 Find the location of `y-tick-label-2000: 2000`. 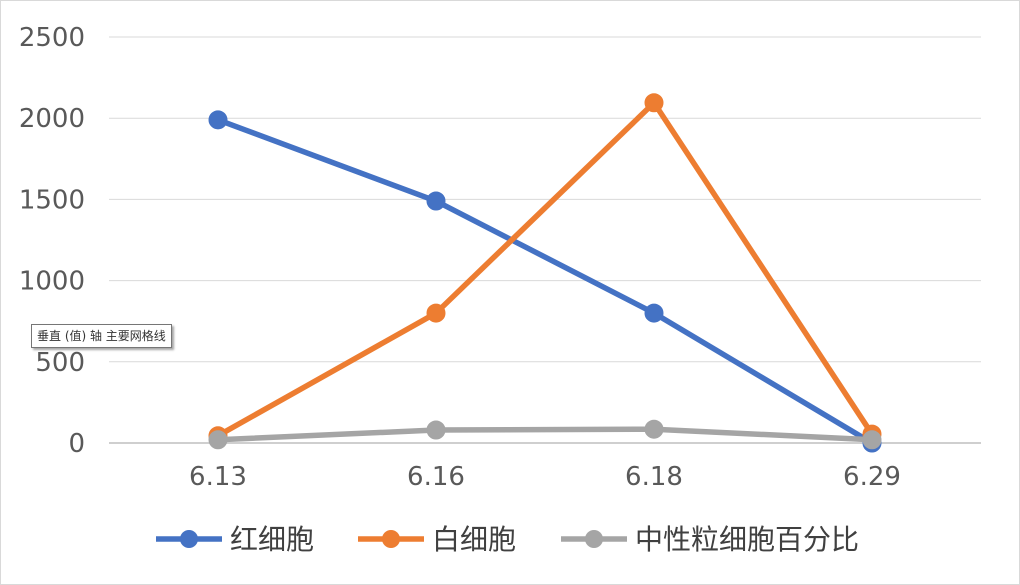

y-tick-label-2000: 2000 is located at coordinates (52, 119).